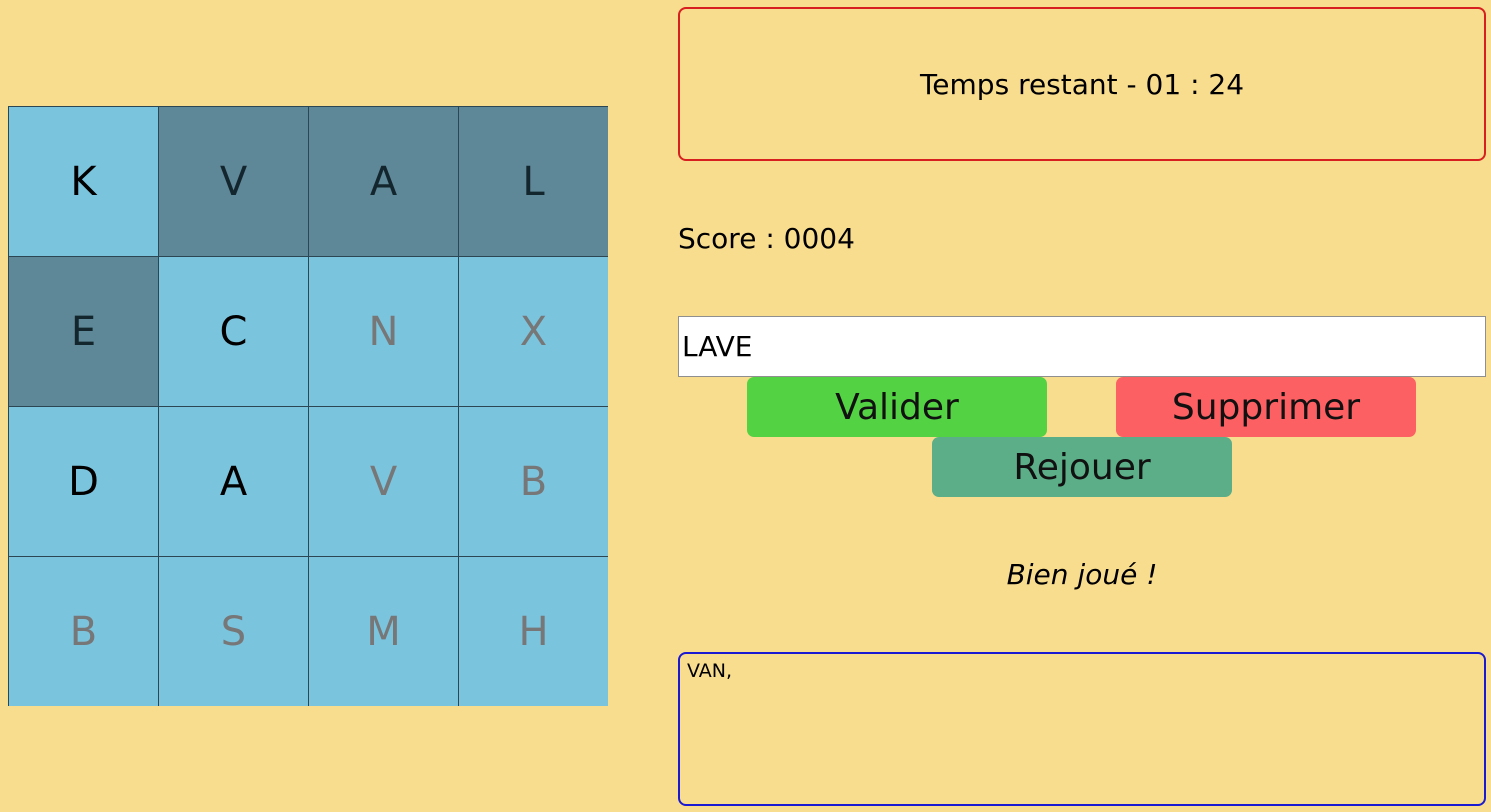 The height and width of the screenshot is (812, 1491). I want to click on grid-cell: K, so click(83, 181).